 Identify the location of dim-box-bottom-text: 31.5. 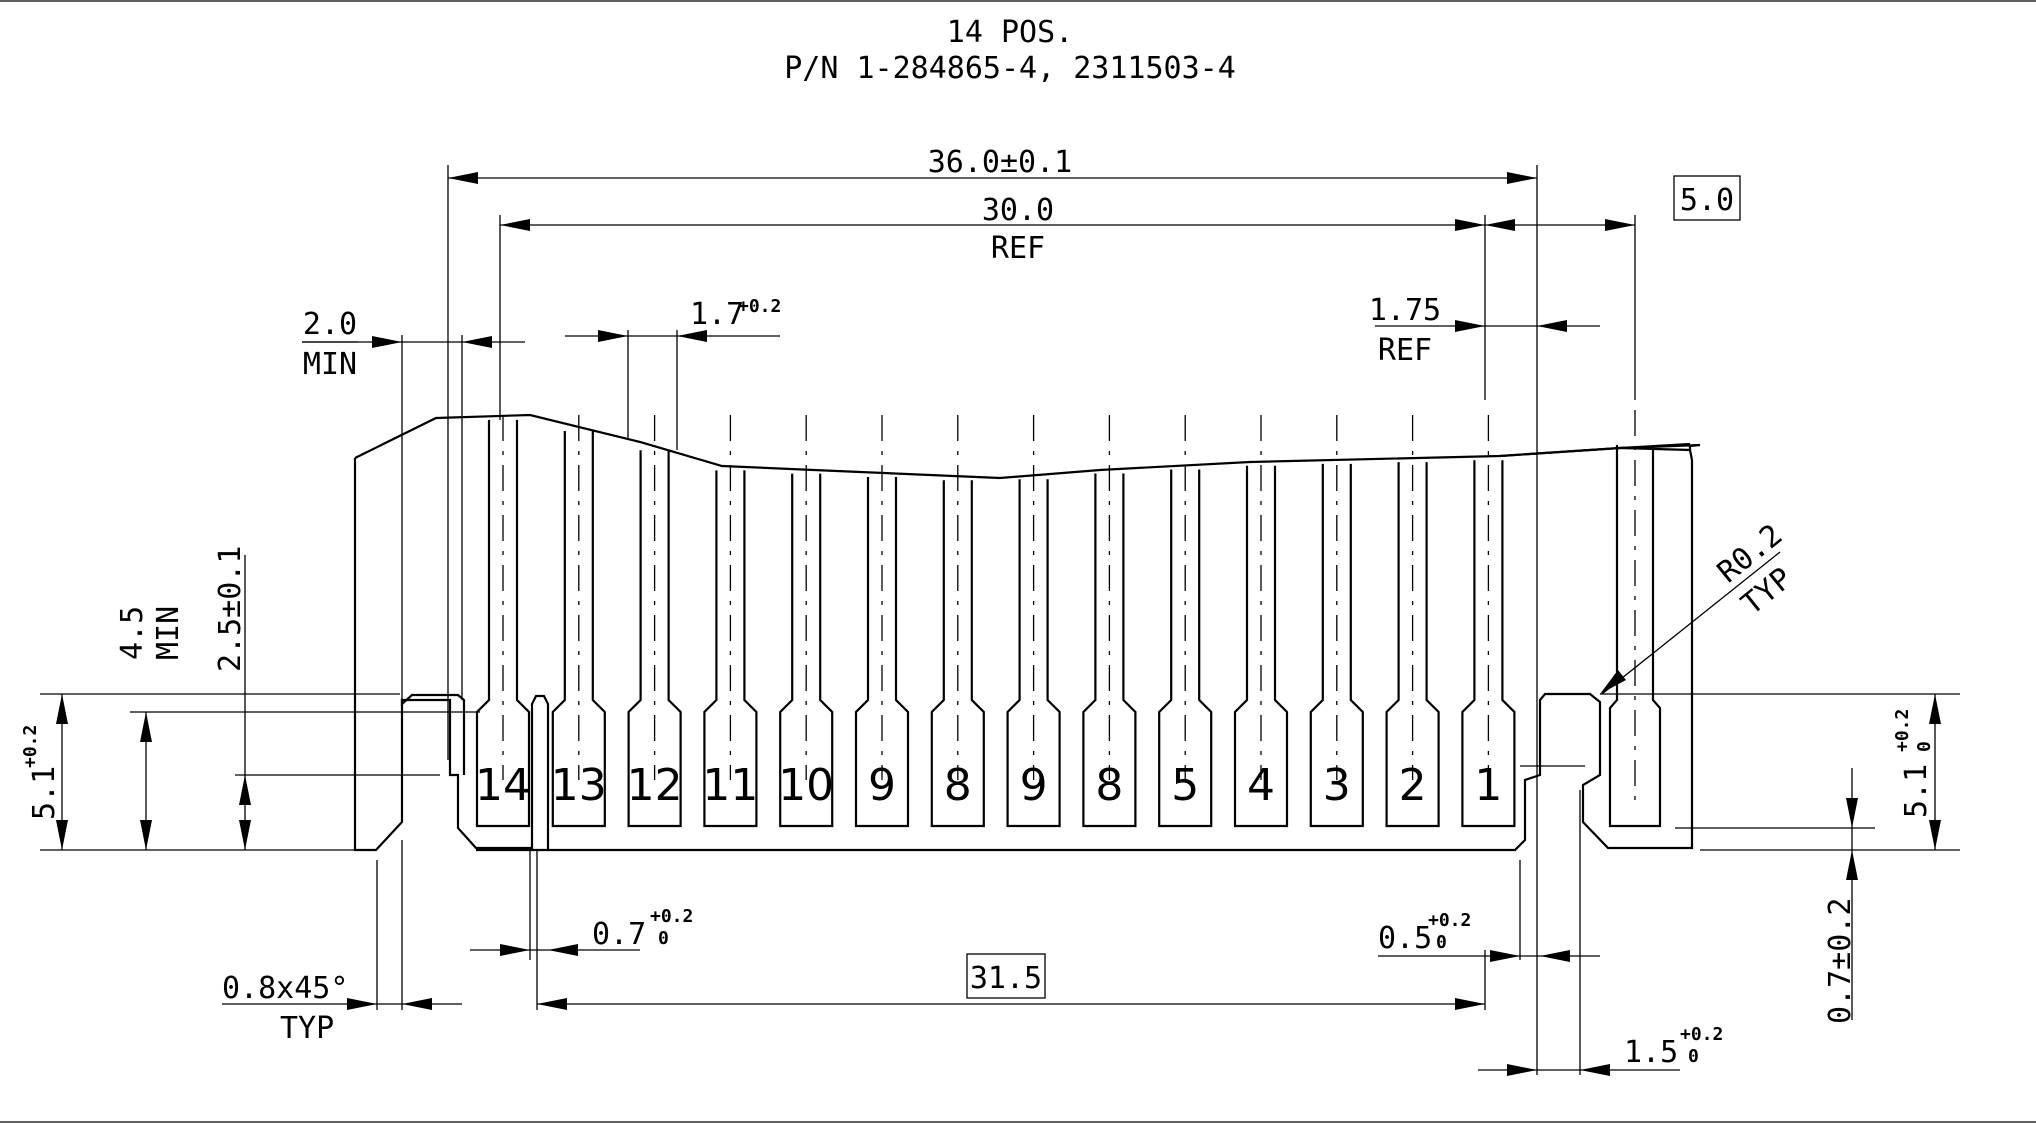
(1006, 978).